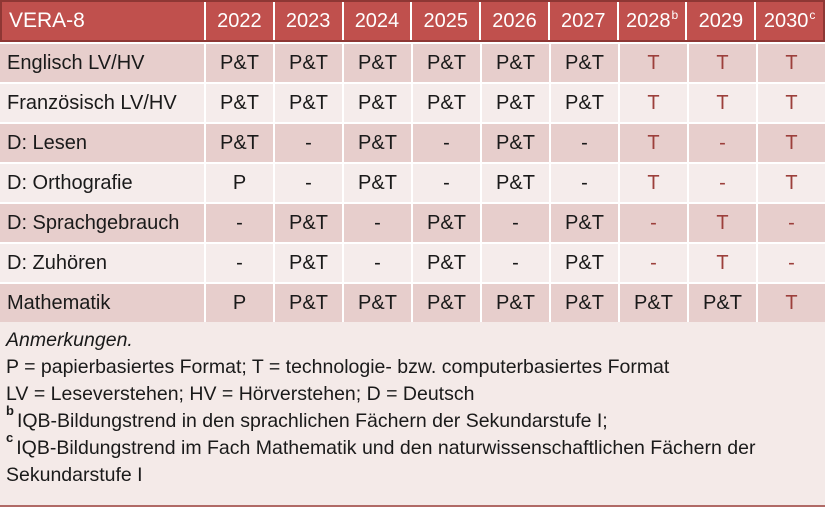 This screenshot has height=507, width=825. Describe the element at coordinates (239, 21) in the screenshot. I see `year-header-2022: 2022` at that location.